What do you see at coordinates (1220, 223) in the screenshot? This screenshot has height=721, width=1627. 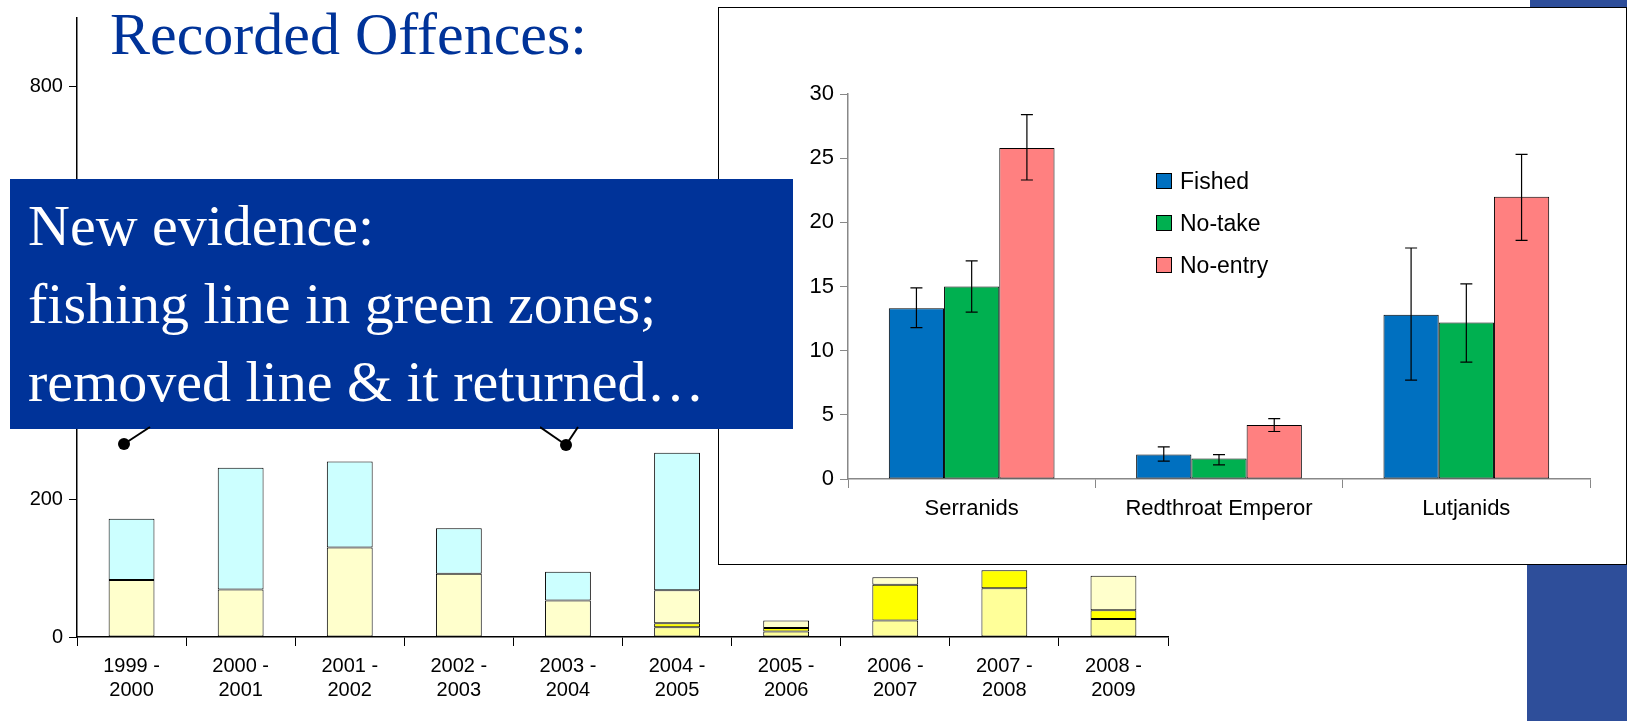 I see `legend-label: No-take` at bounding box center [1220, 223].